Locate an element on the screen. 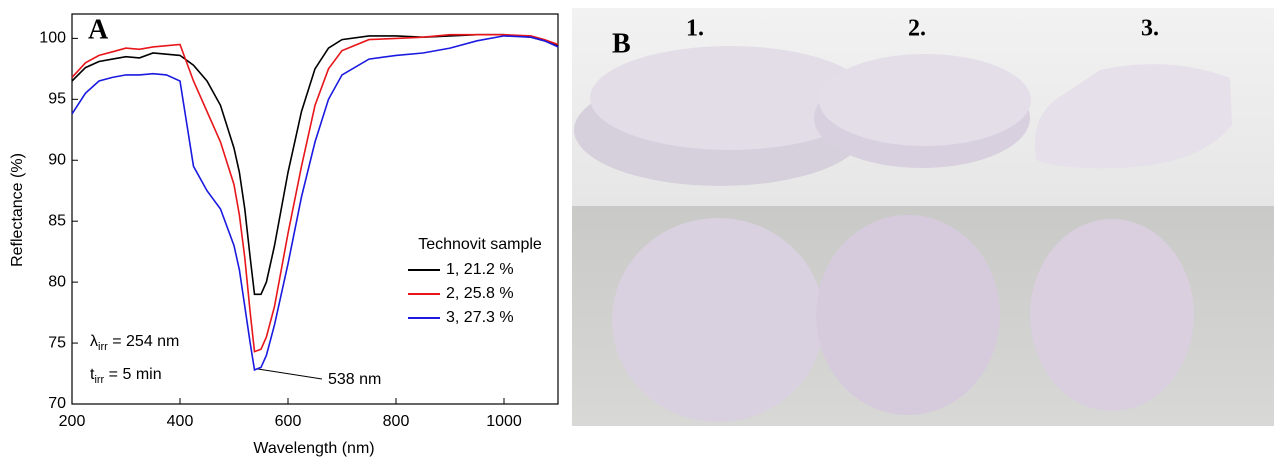  legend-title: Technovit sample is located at coordinates (480, 244).